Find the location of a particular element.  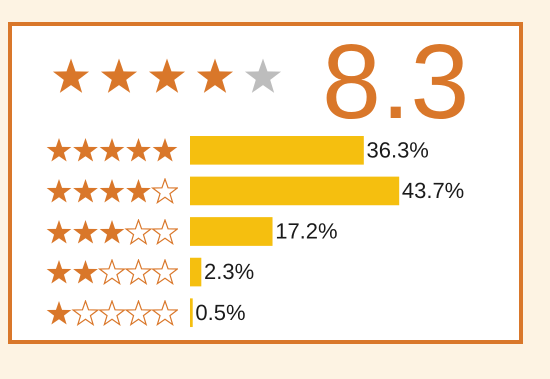

data-label: 17.2% is located at coordinates (306, 231).